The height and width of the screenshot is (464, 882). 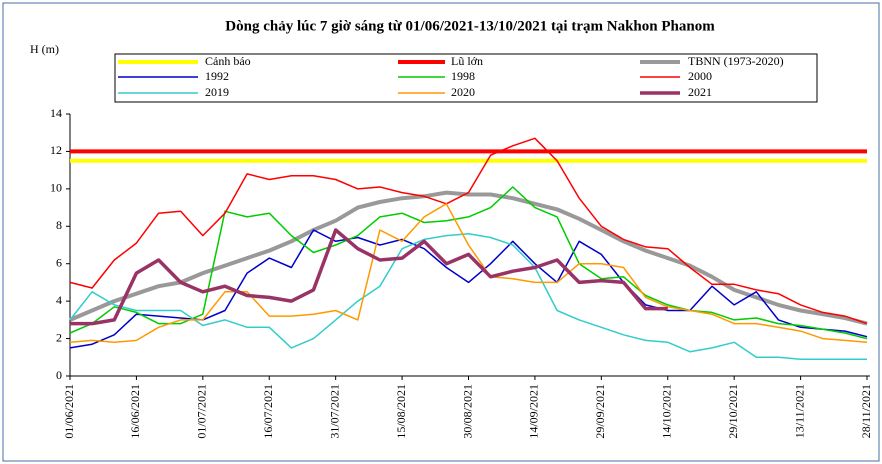 What do you see at coordinates (463, 92) in the screenshot?
I see `legend-label: 2020` at bounding box center [463, 92].